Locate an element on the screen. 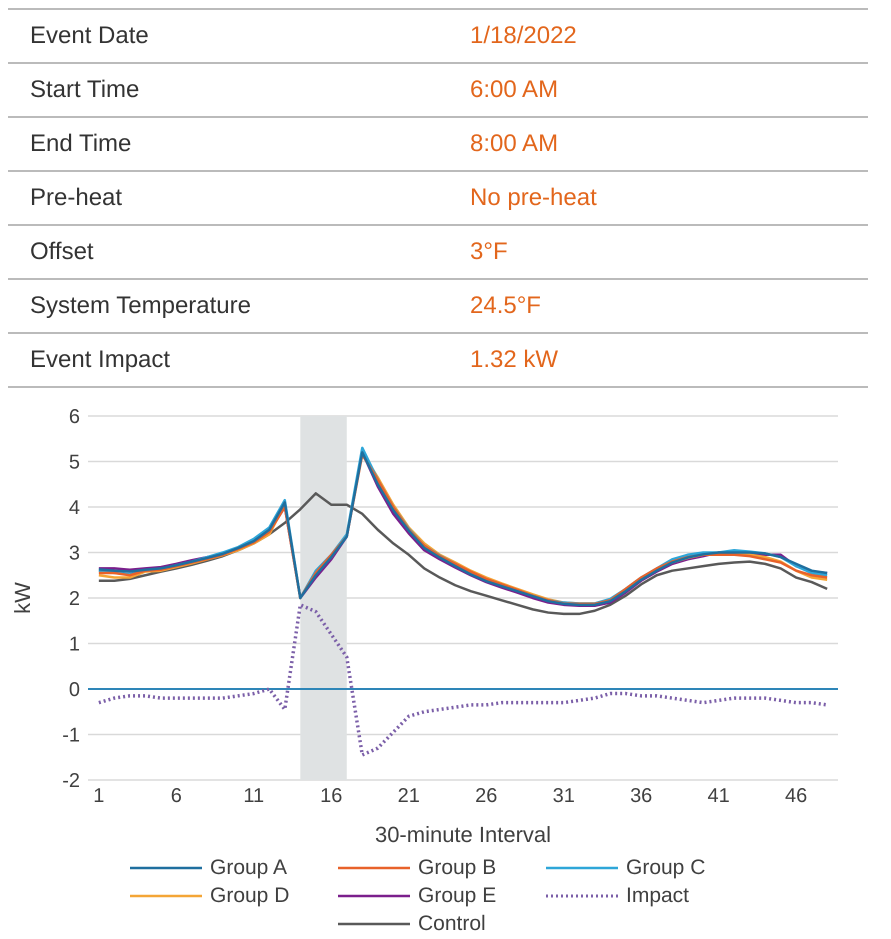 The width and height of the screenshot is (891, 939). y-tick-label: 5 is located at coordinates (74, 463).